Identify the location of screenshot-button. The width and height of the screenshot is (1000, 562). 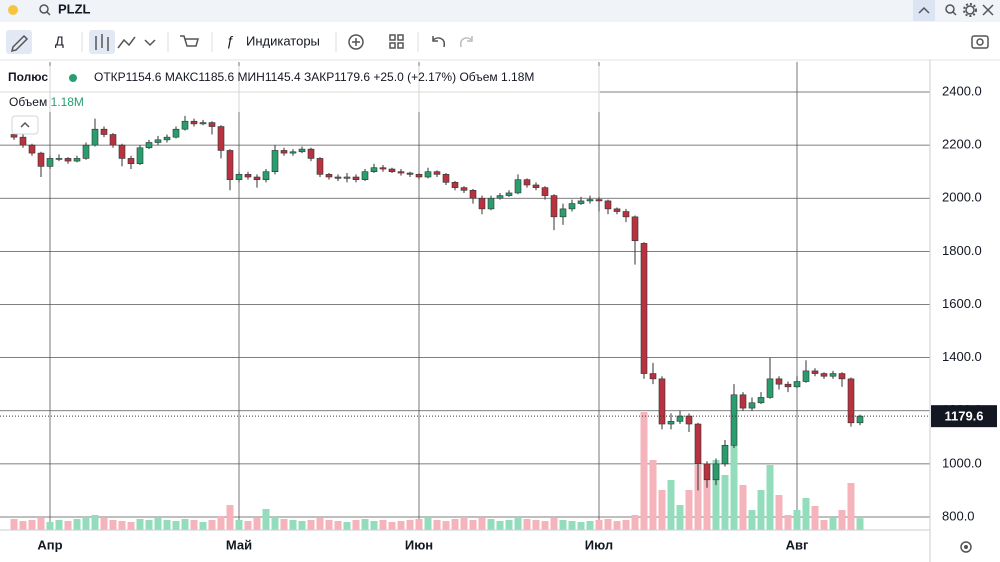
(980, 42).